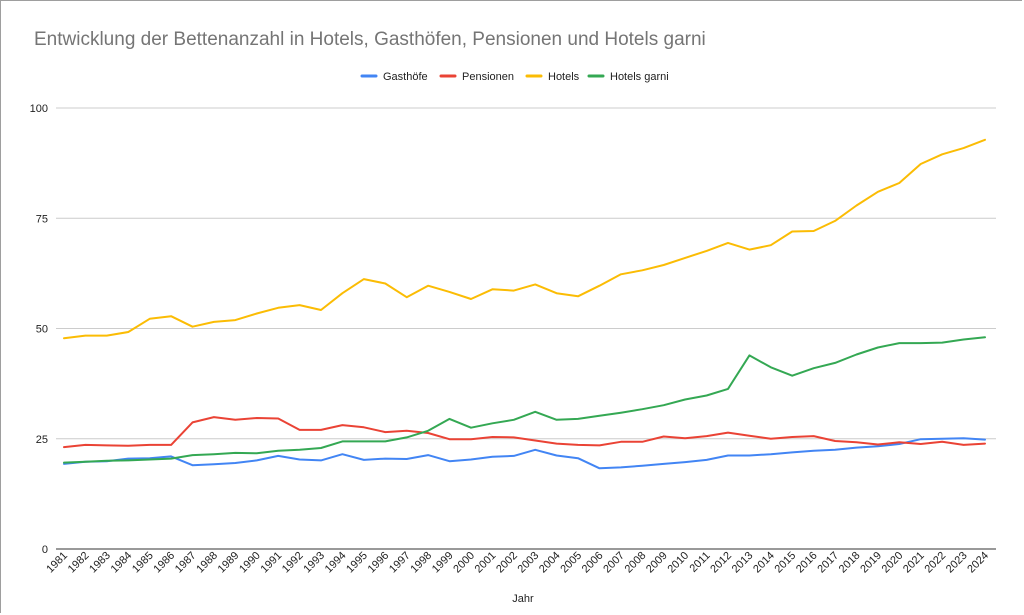 The width and height of the screenshot is (1024, 615). I want to click on x-tick-label: 2012, so click(721, 563).